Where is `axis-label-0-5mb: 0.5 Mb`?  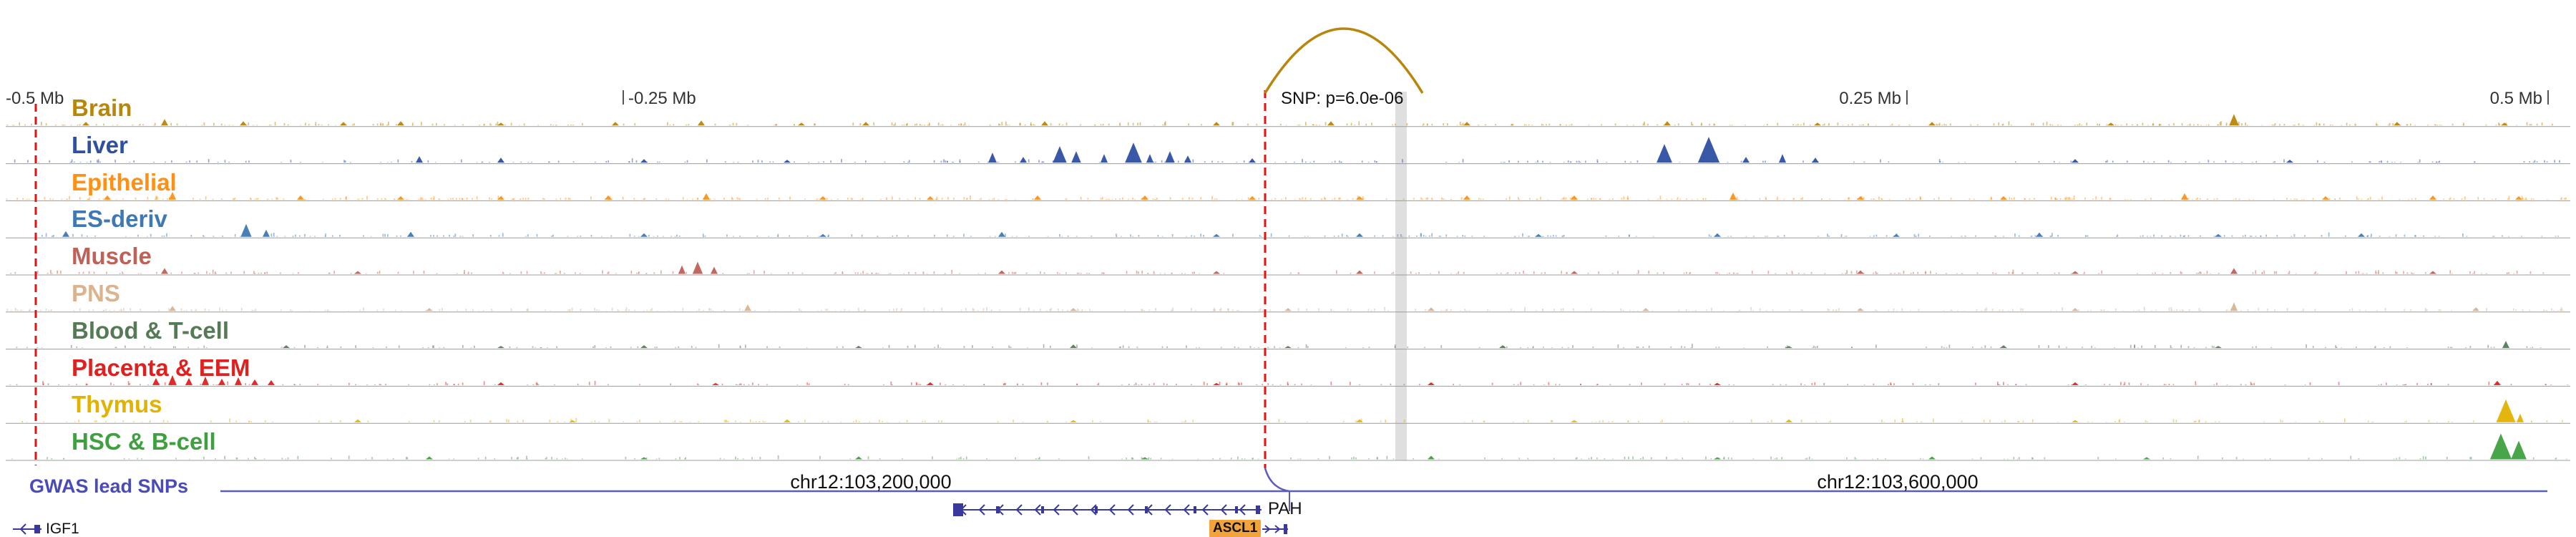
axis-label-0-5mb: 0.5 Mb is located at coordinates (2515, 98).